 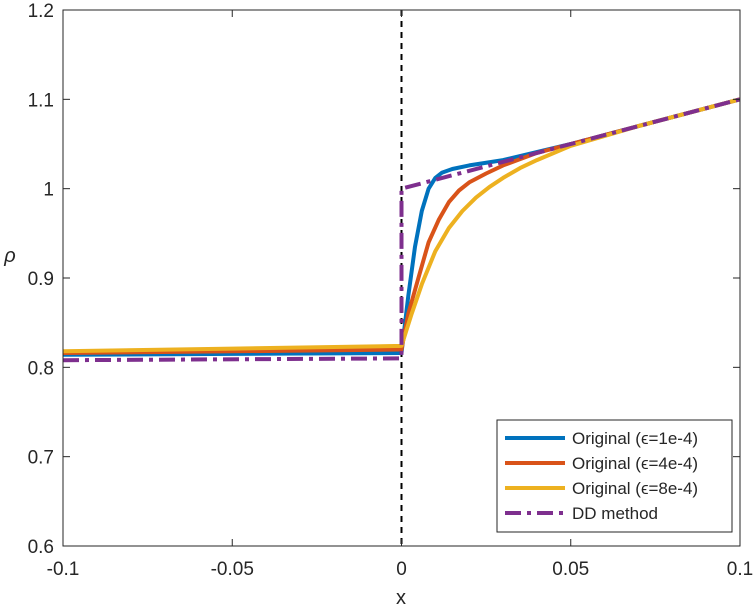 What do you see at coordinates (41, 100) in the screenshot?
I see `y-tick-label: 1.1` at bounding box center [41, 100].